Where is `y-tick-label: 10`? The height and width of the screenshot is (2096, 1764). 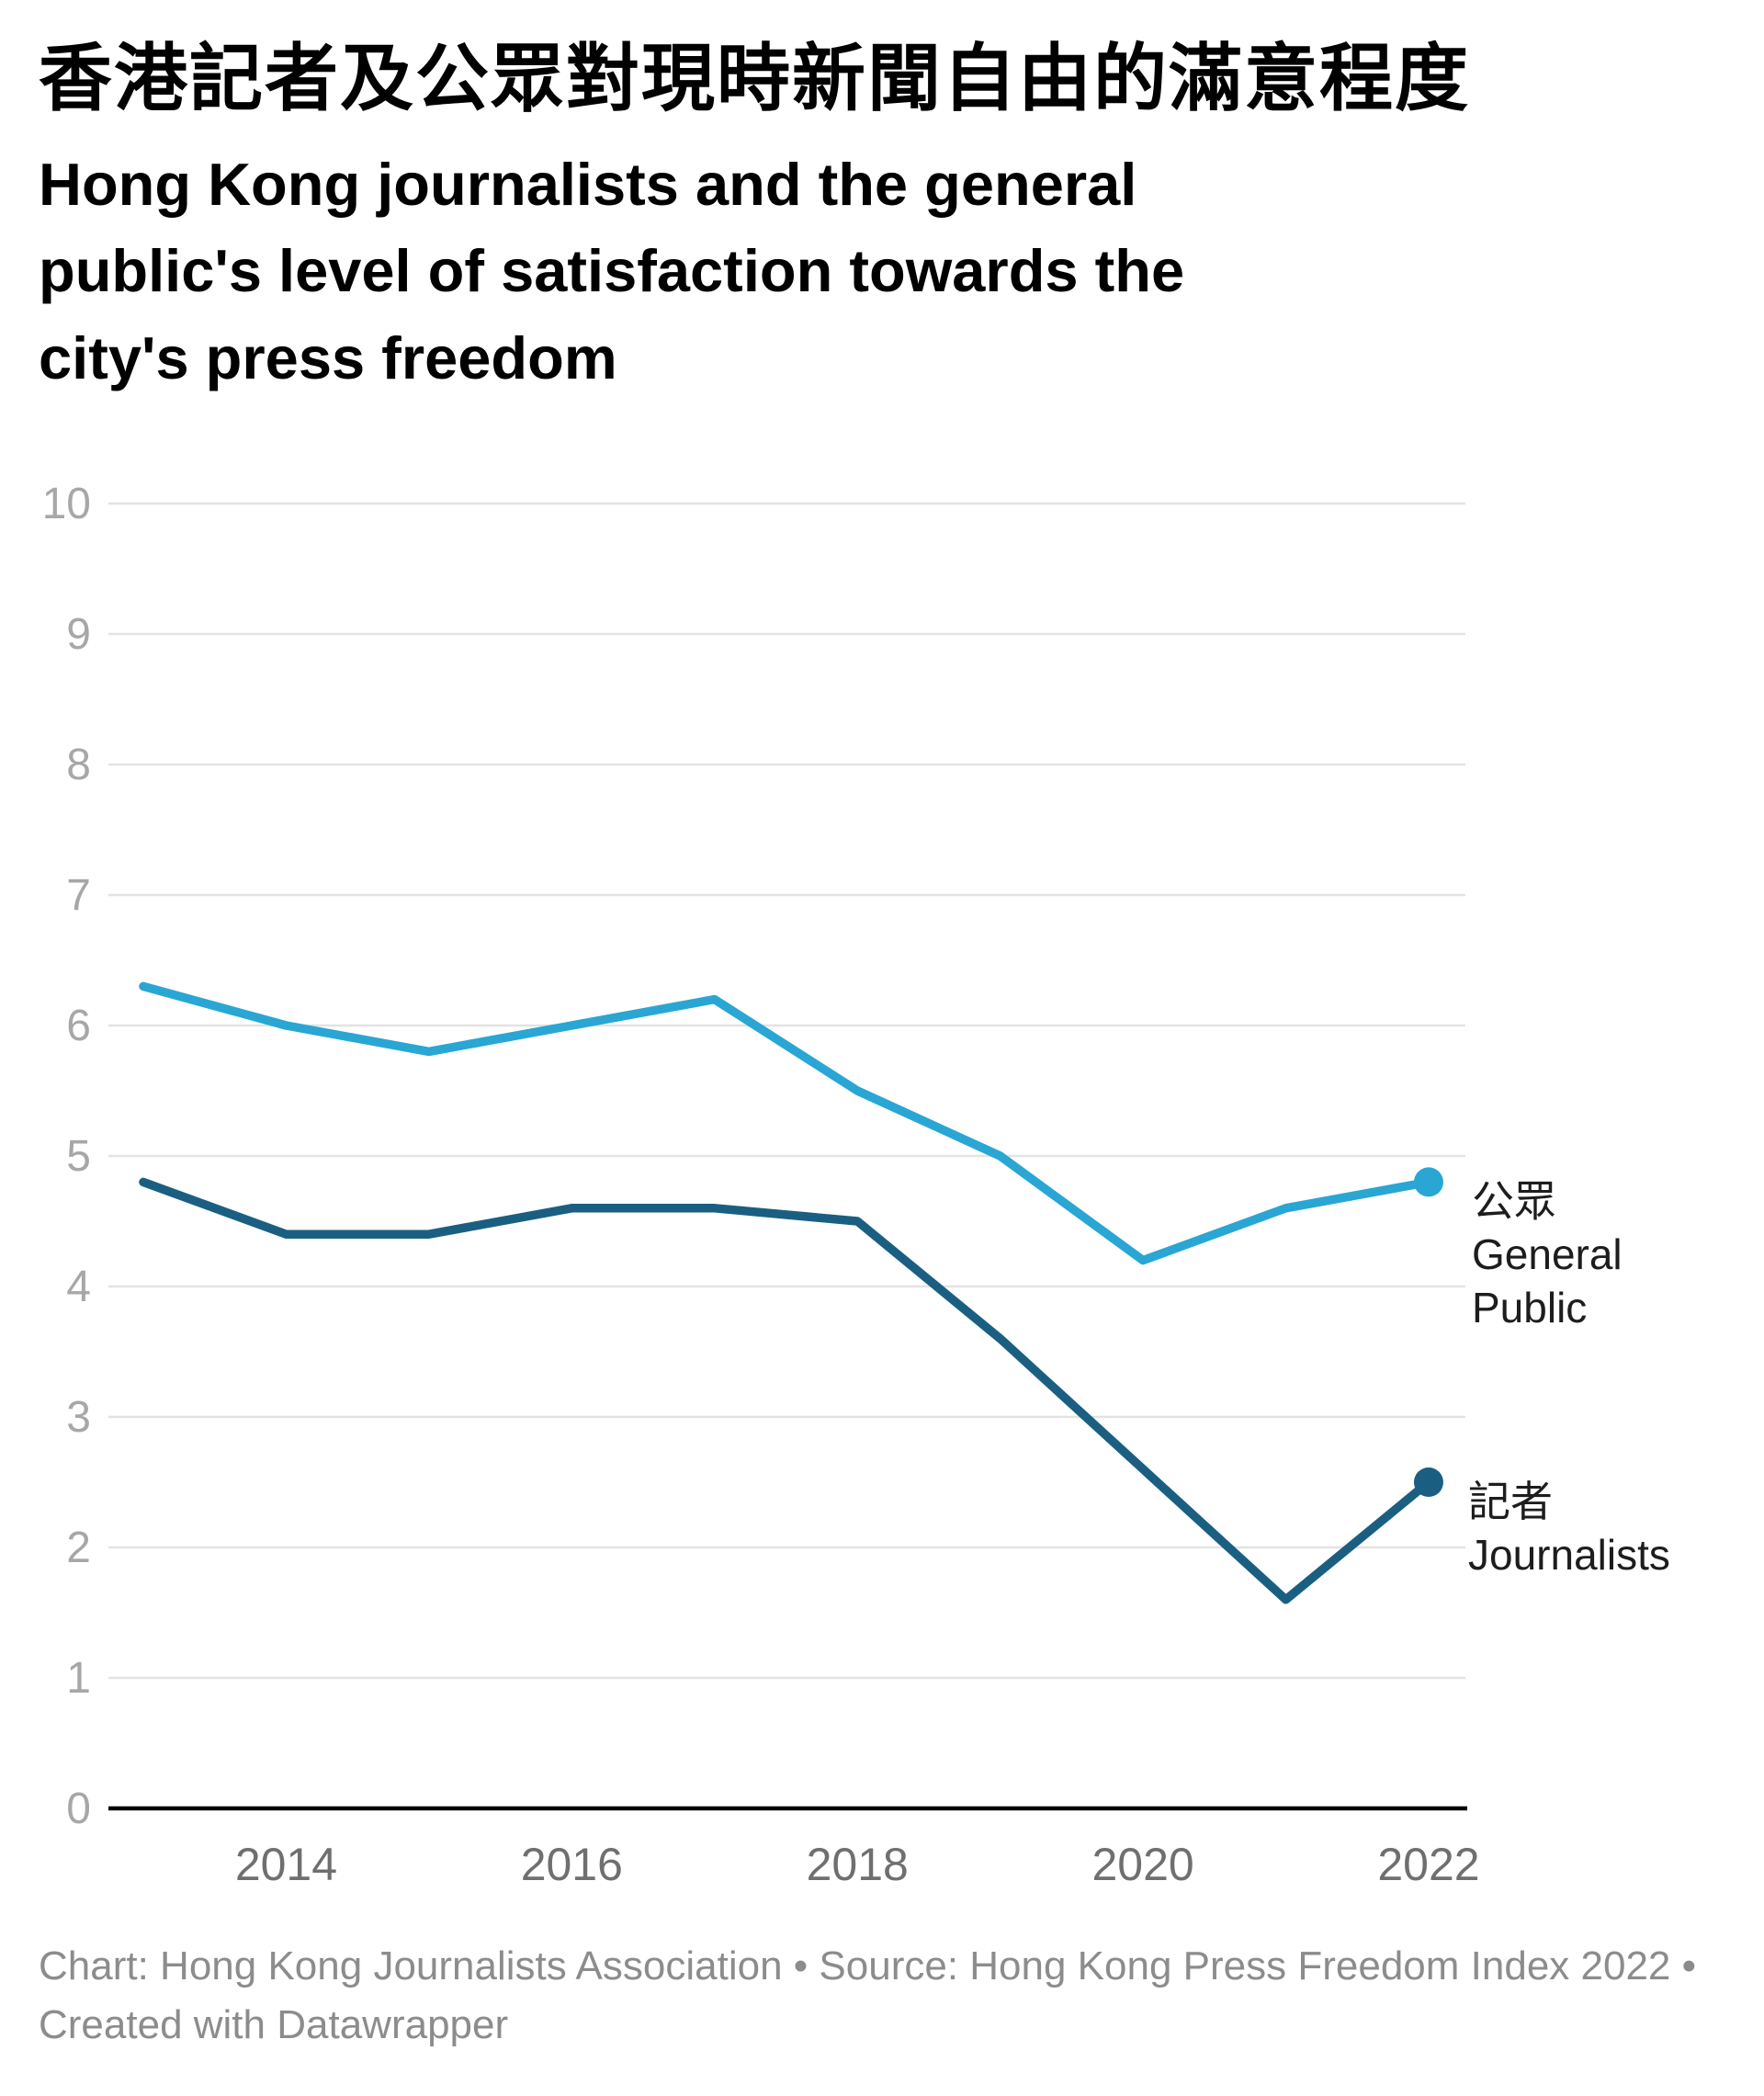 y-tick-label: 10 is located at coordinates (67, 504).